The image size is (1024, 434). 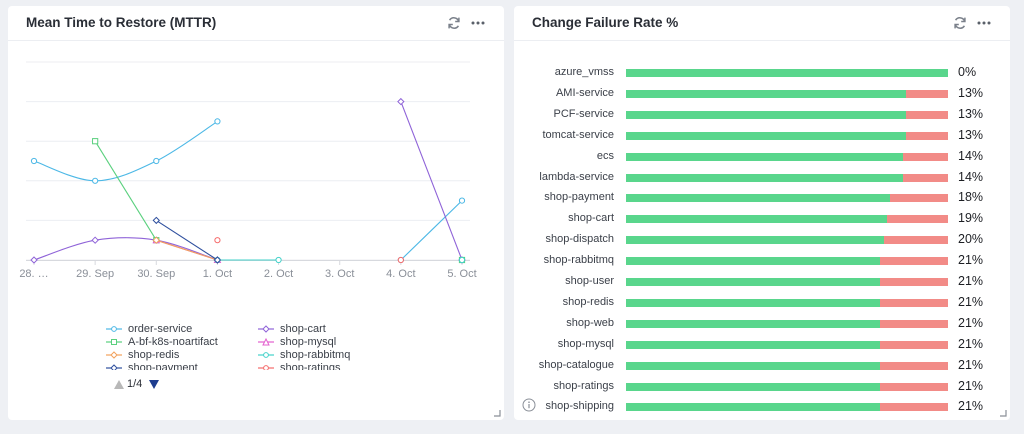 I want to click on x-tick-label: 29. Sep, so click(x=95, y=274).